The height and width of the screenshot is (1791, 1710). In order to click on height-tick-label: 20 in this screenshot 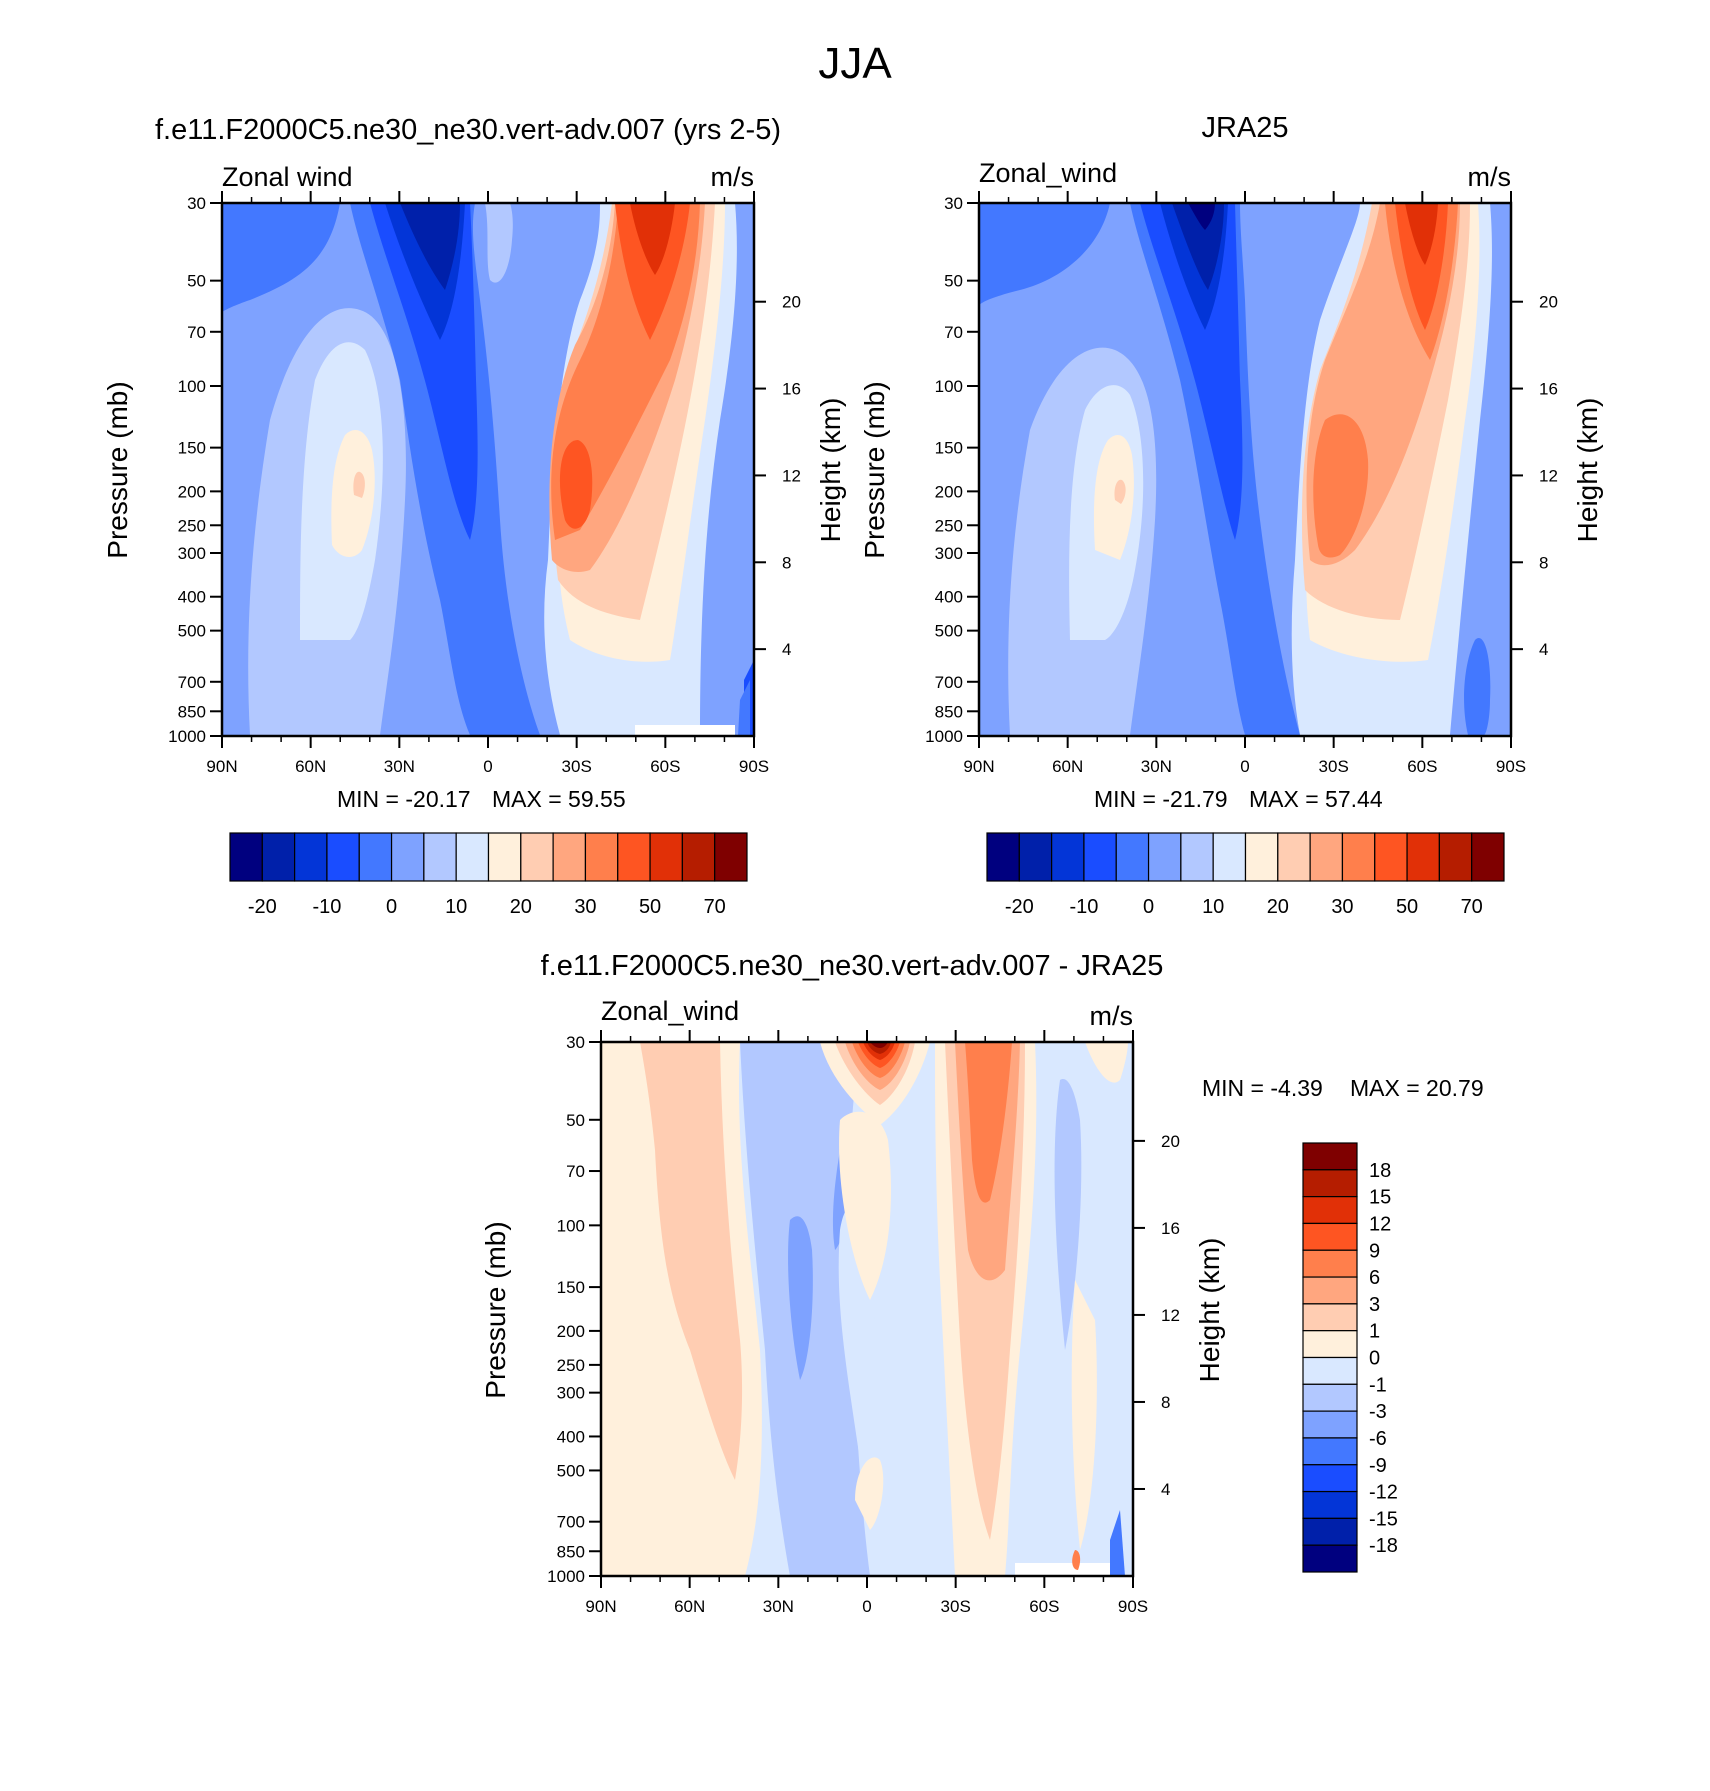, I will do `click(1170, 1141)`.